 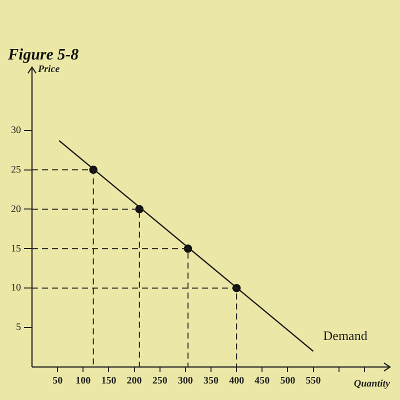 I want to click on chart-title: Figure 5-8, so click(x=43, y=55).